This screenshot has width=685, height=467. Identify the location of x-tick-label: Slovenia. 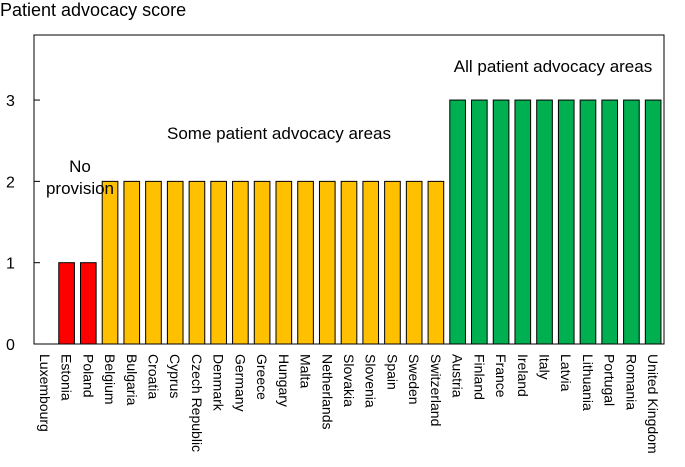
(371, 381).